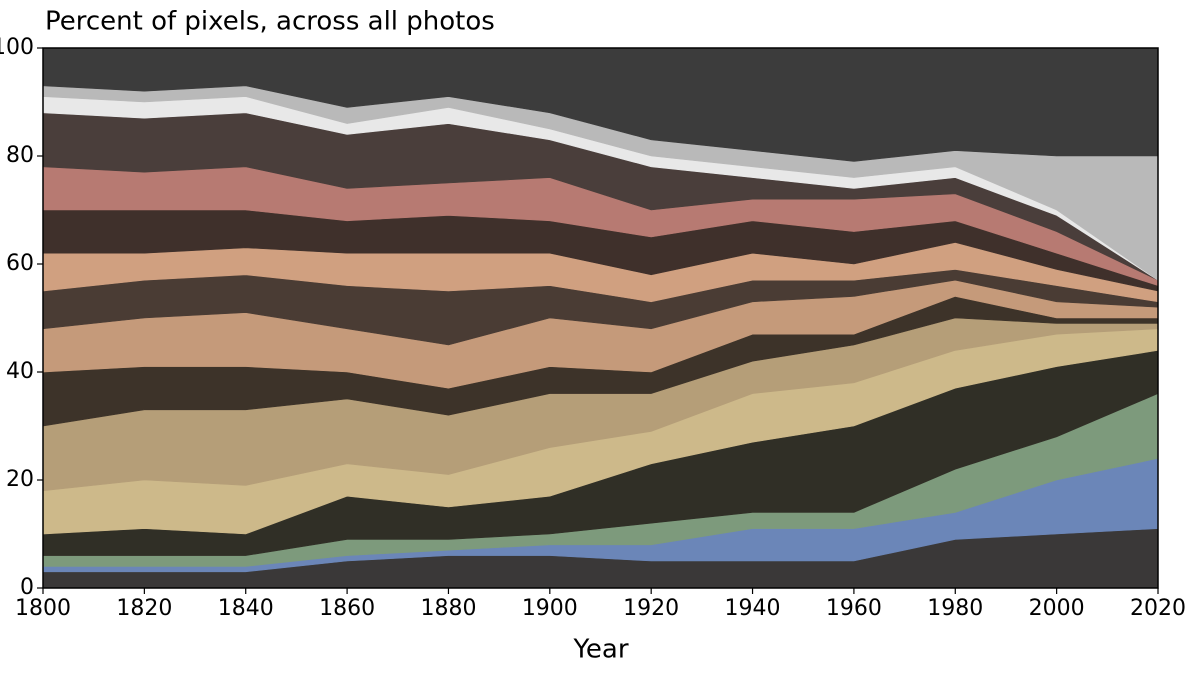  I want to click on x-tick-label: 1860, so click(347, 608).